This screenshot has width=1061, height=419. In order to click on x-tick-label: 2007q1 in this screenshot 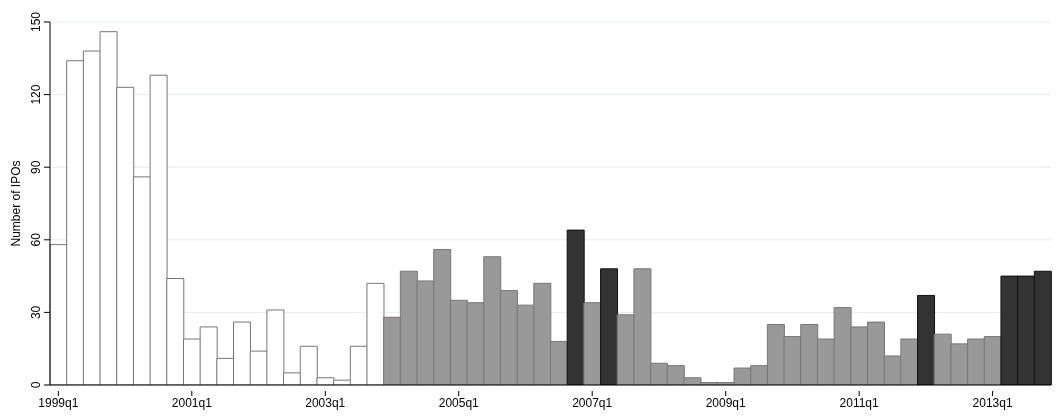, I will do `click(592, 403)`.